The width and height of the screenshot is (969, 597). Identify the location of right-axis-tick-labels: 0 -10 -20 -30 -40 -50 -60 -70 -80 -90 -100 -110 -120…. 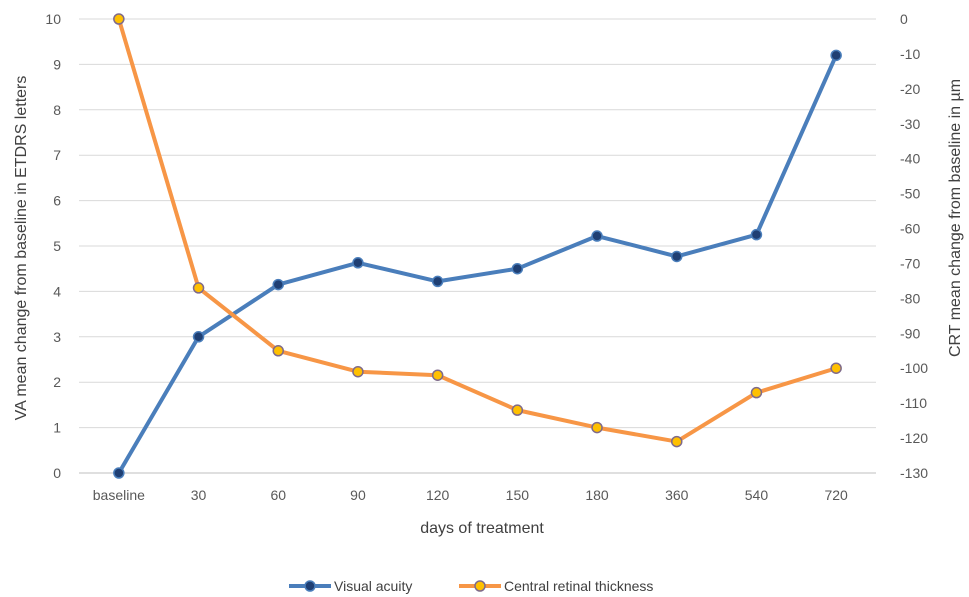
(914, 246).